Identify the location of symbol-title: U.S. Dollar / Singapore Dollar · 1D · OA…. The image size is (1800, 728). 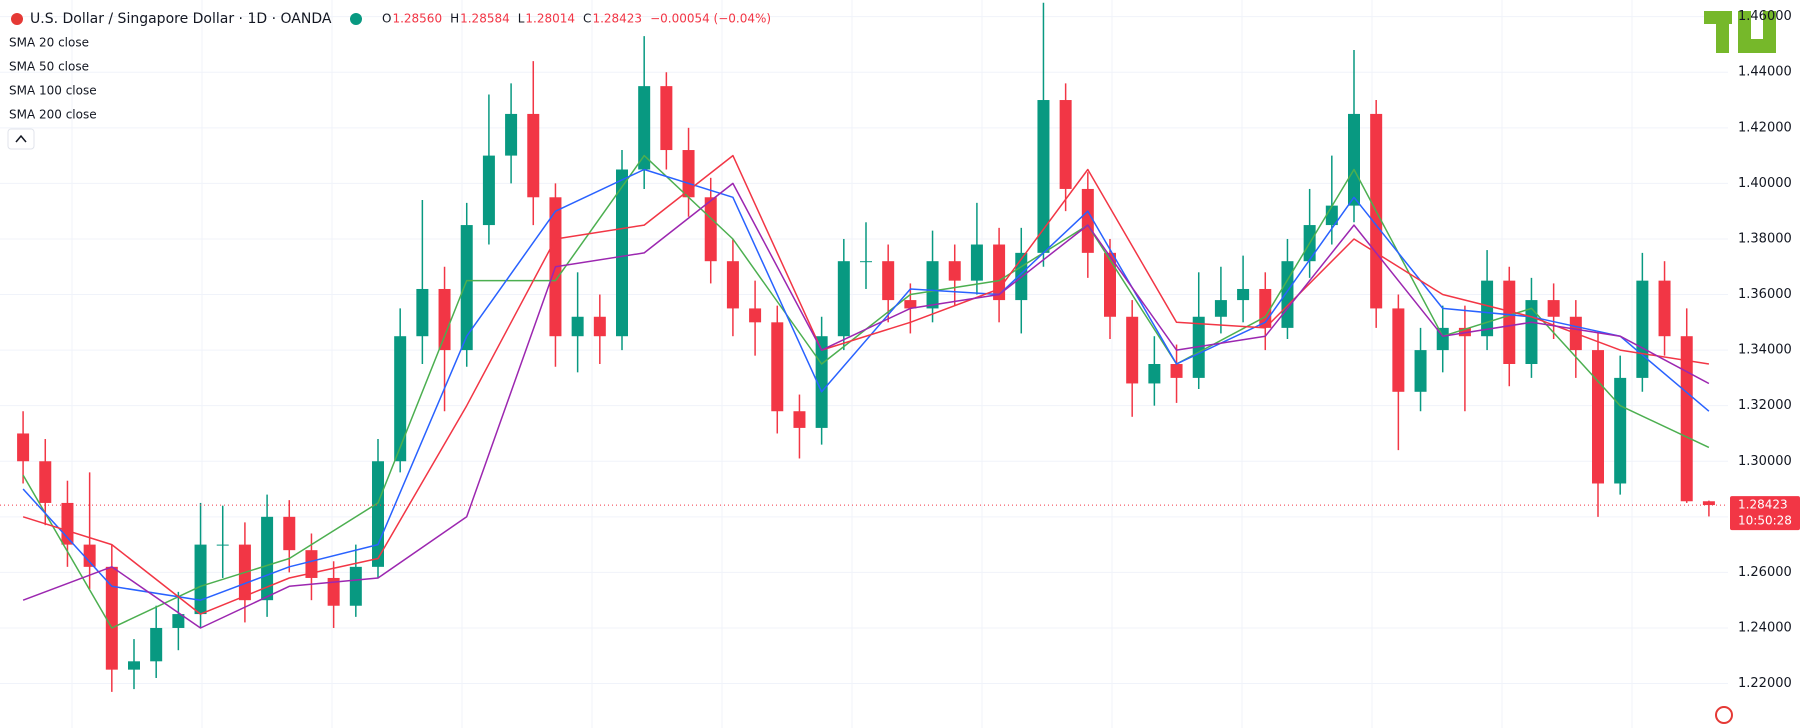
(181, 19).